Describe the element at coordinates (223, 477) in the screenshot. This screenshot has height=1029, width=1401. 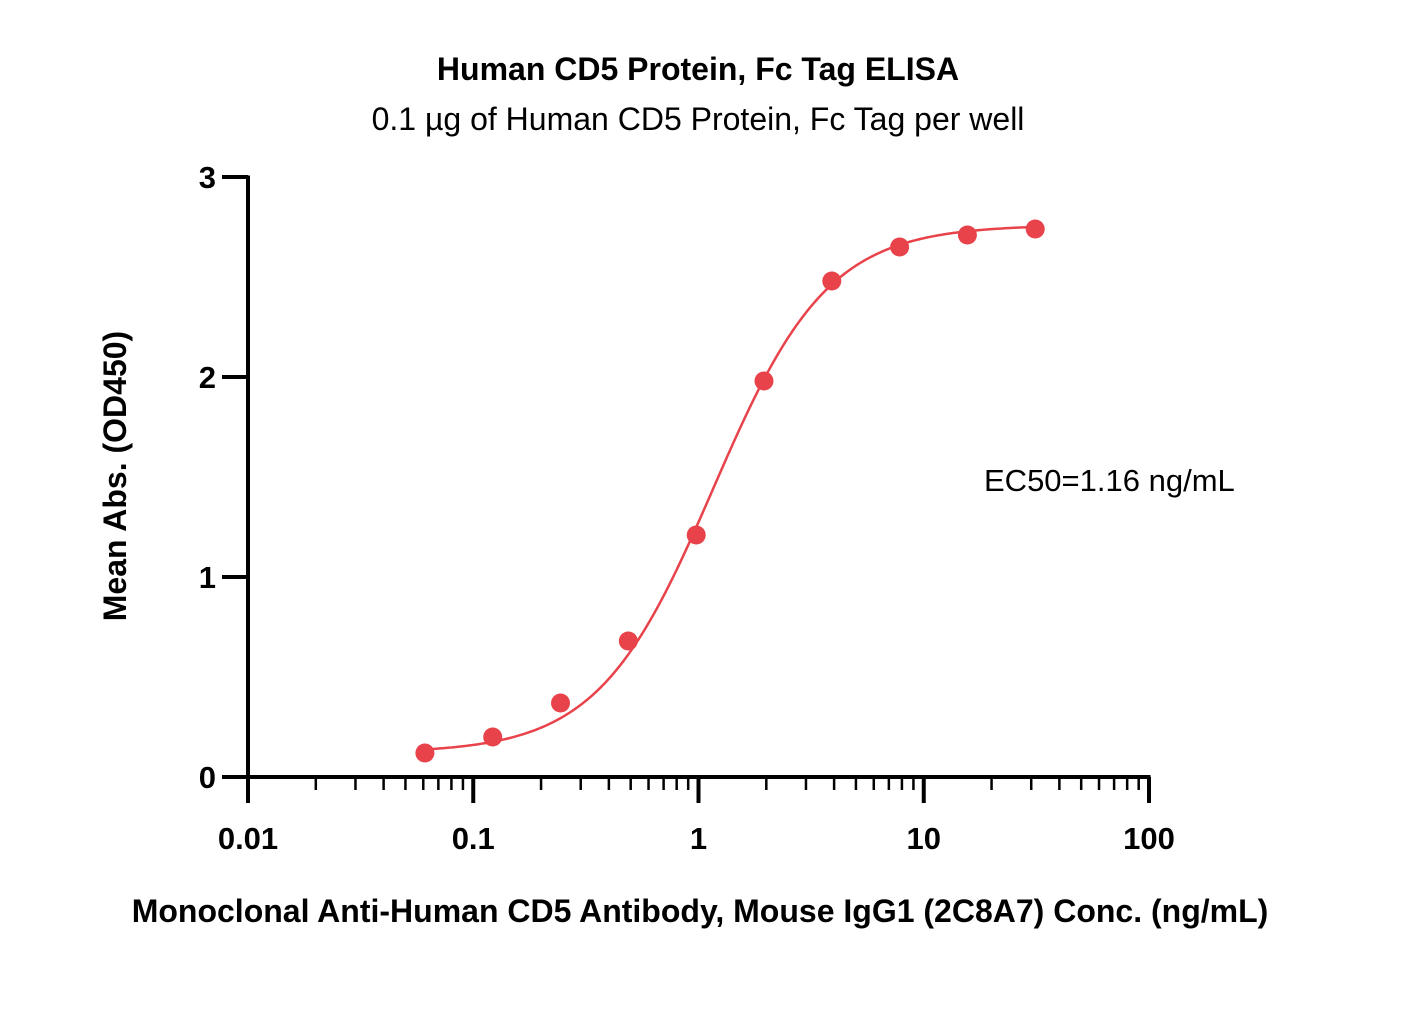
I see `y-axis-ticks: 0 1 2 3` at that location.